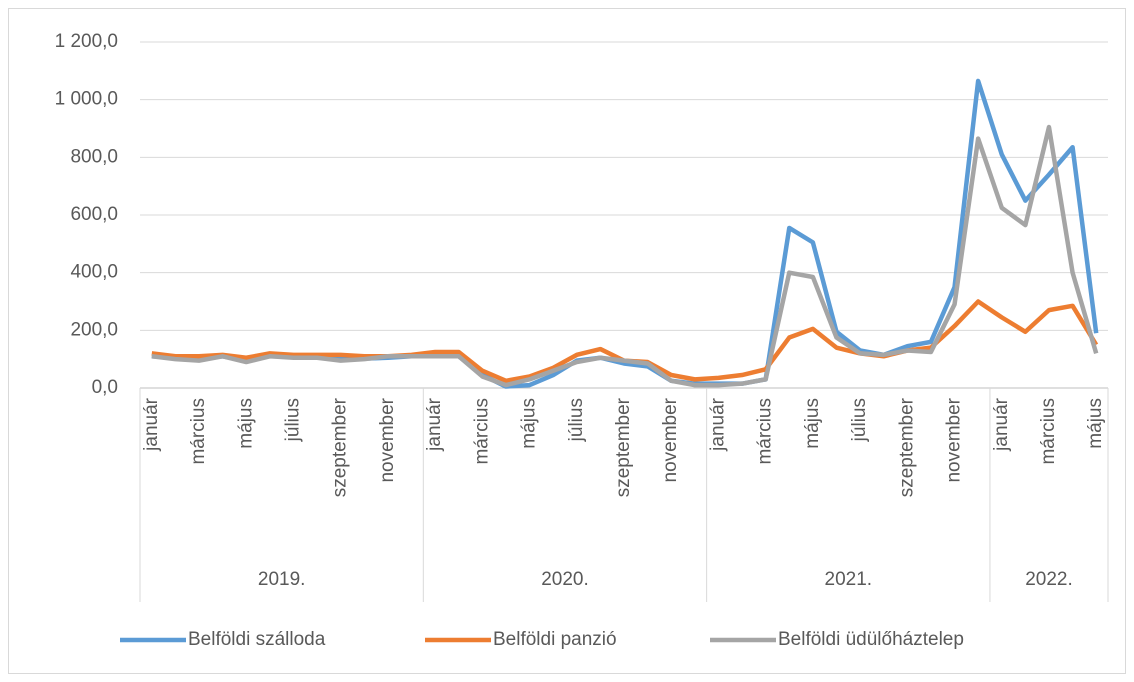 The width and height of the screenshot is (1134, 682). Describe the element at coordinates (94, 214) in the screenshot. I see `y-tick-label: 600,0` at that location.